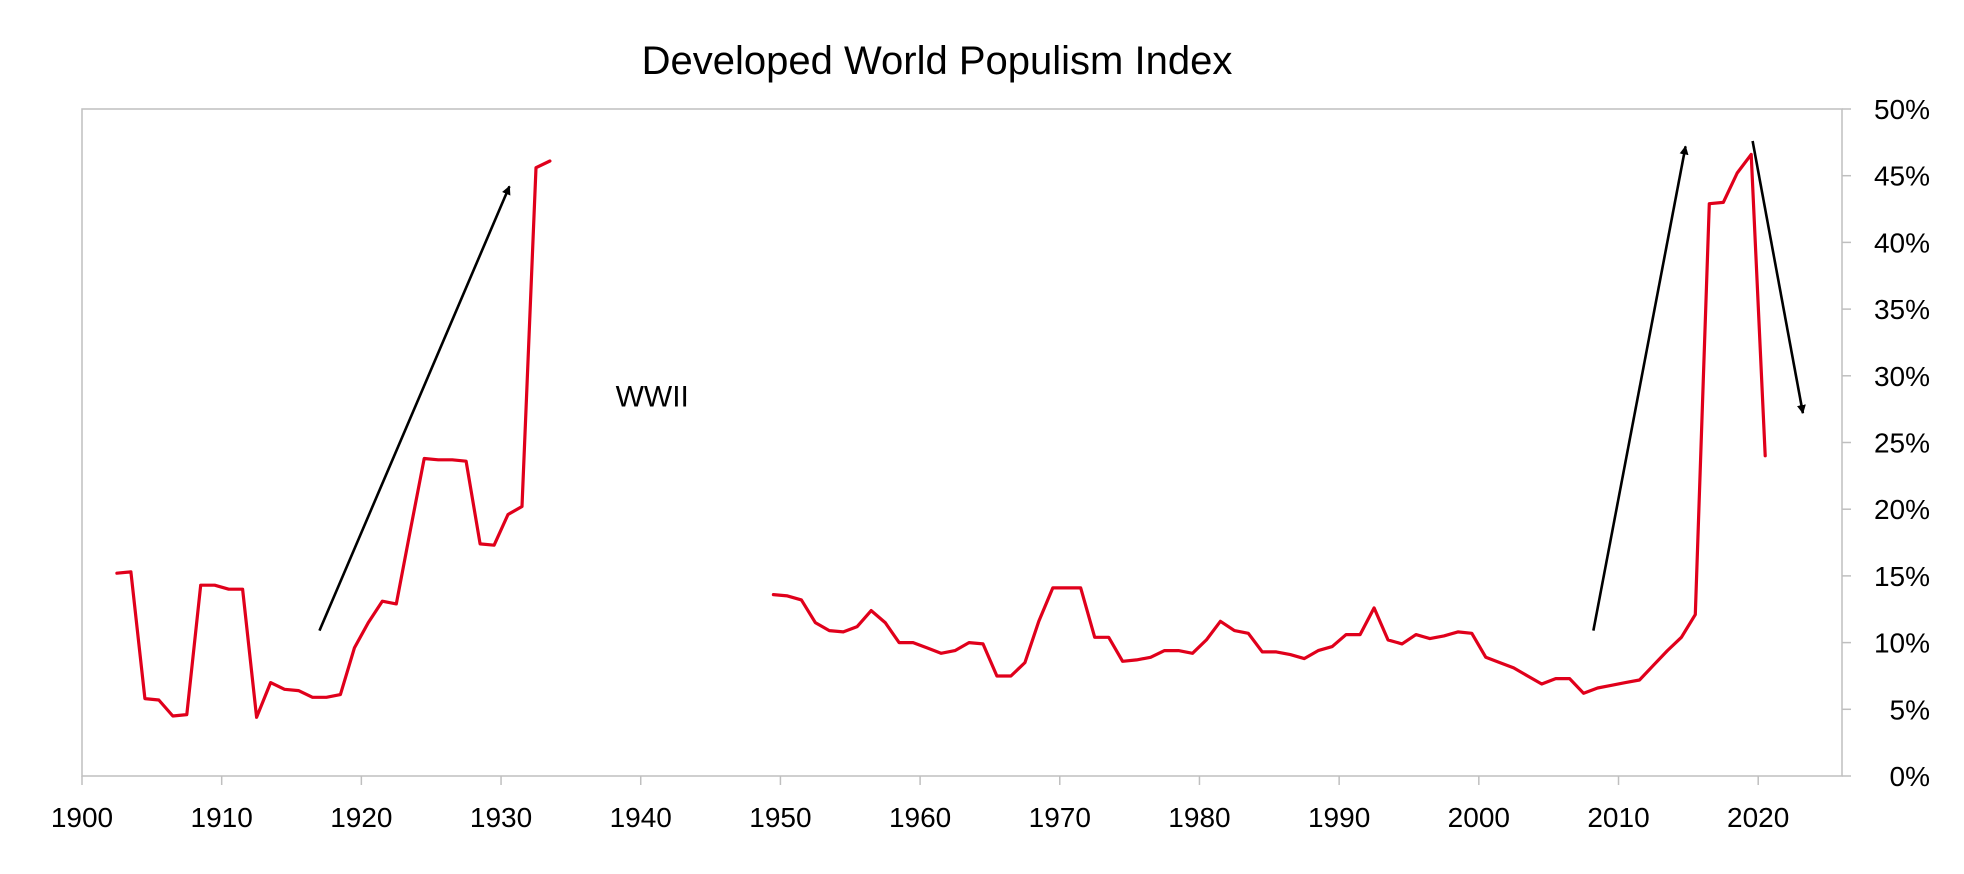  Describe the element at coordinates (1339, 817) in the screenshot. I see `x-tick-label: 1990` at that location.